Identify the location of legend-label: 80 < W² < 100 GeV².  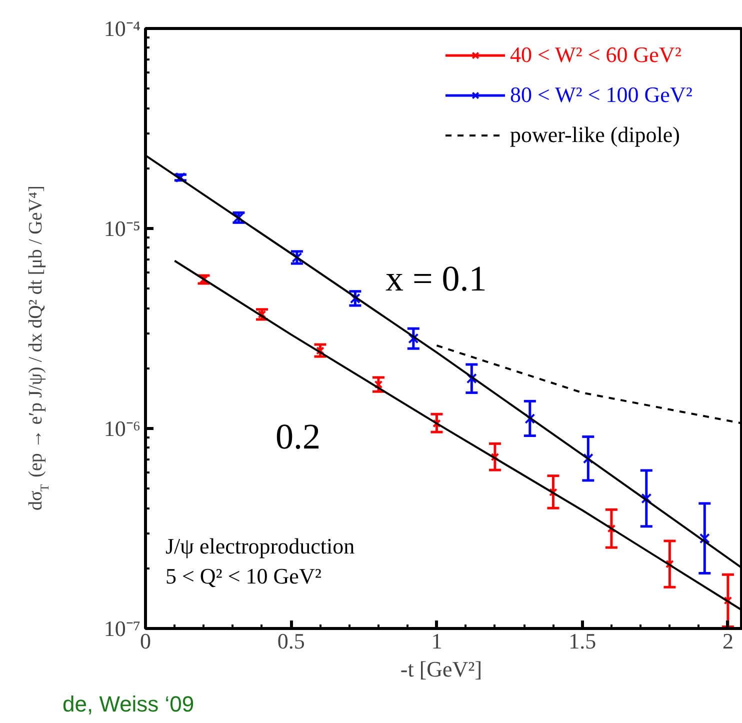
(601, 95).